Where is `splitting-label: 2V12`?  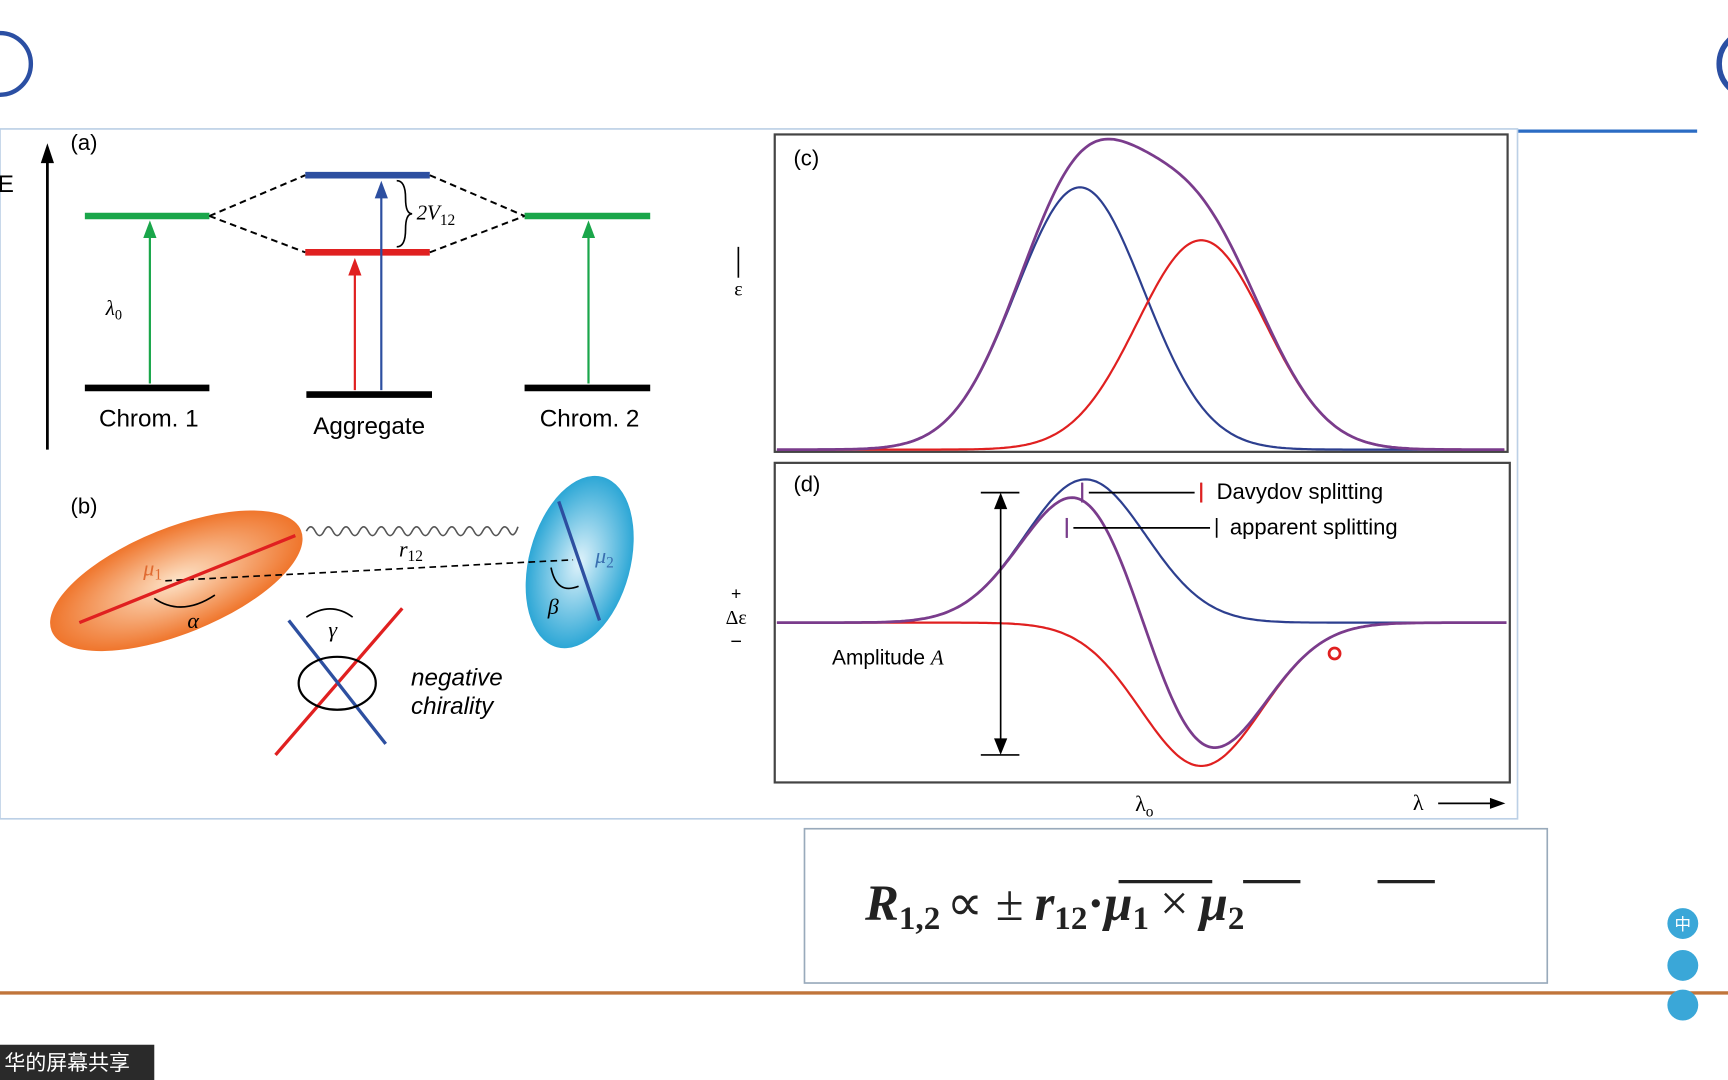 splitting-label: 2V12 is located at coordinates (436, 214).